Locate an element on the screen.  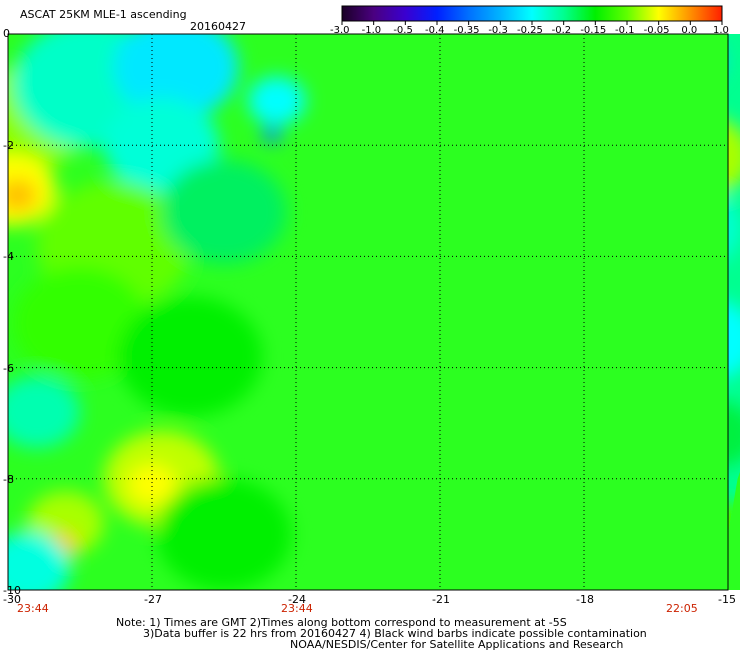
colorbar-label: -3.0 is located at coordinates (340, 30).